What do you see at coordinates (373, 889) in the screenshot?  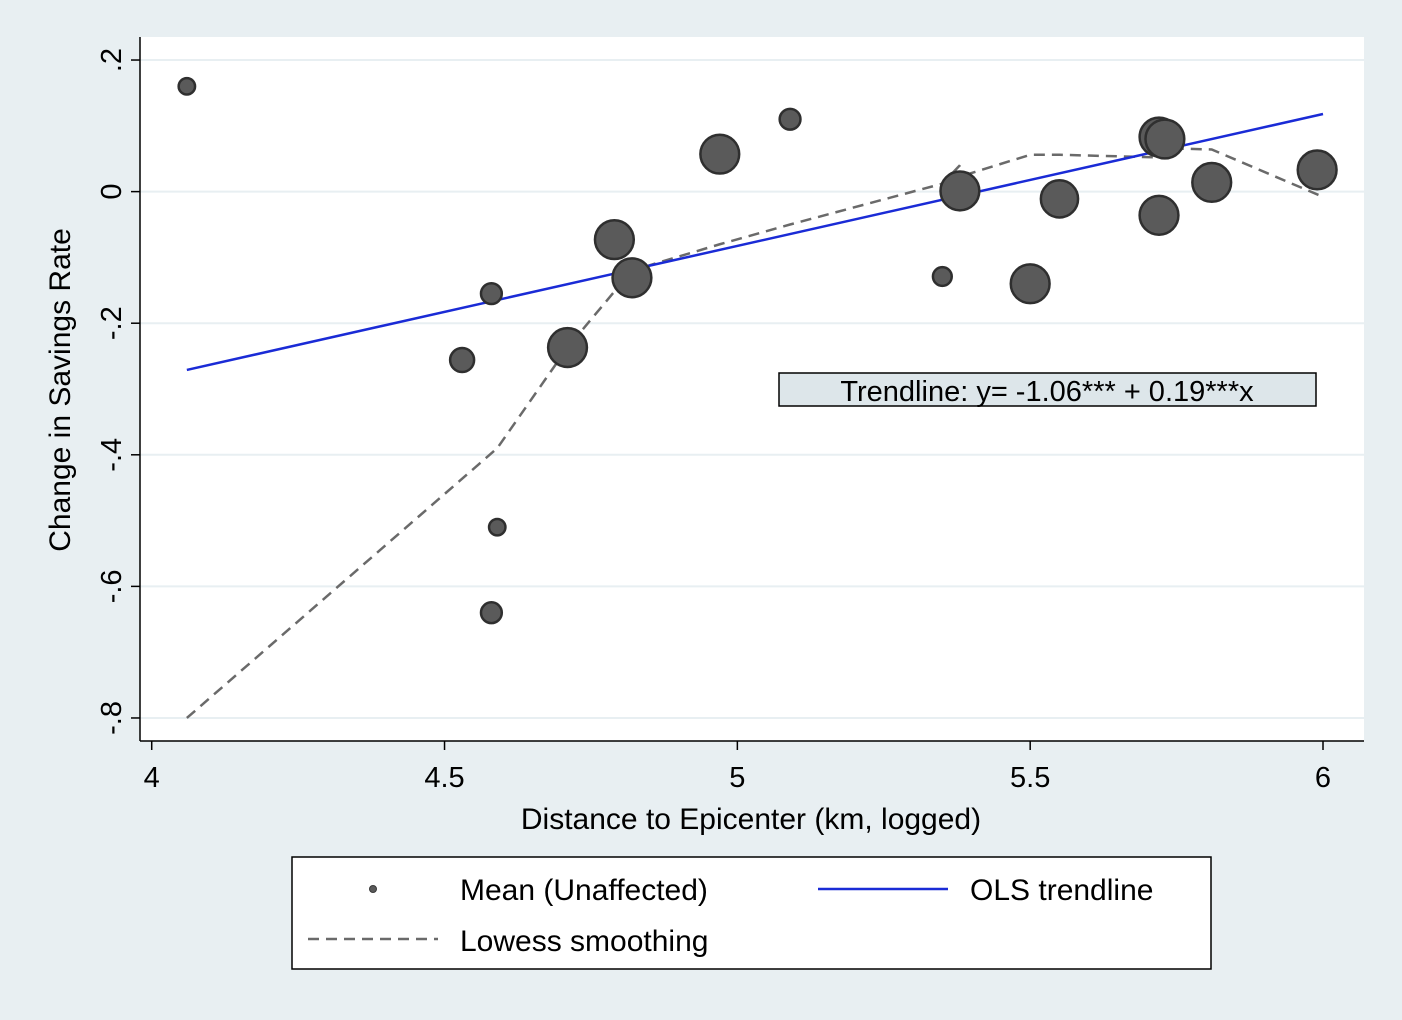 I see `legend-marker-mean` at bounding box center [373, 889].